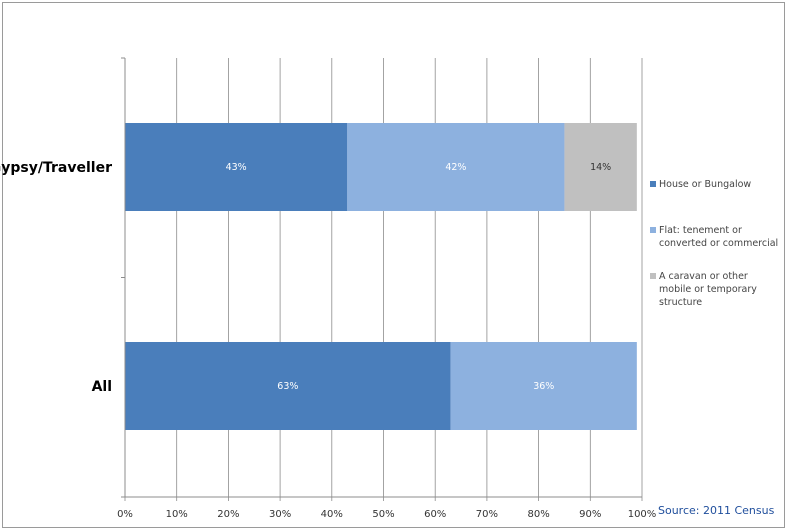 The height and width of the screenshot is (531, 790). I want to click on x-tick-label: 80%, so click(538, 514).